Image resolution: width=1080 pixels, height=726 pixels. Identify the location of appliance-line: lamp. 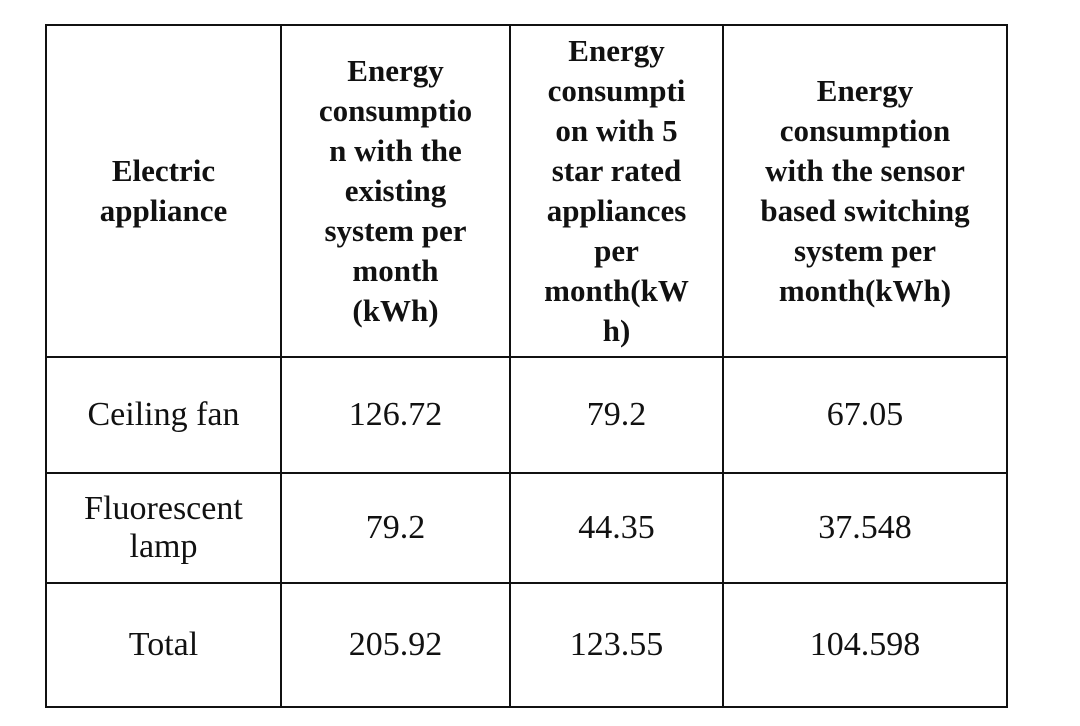
(163, 546).